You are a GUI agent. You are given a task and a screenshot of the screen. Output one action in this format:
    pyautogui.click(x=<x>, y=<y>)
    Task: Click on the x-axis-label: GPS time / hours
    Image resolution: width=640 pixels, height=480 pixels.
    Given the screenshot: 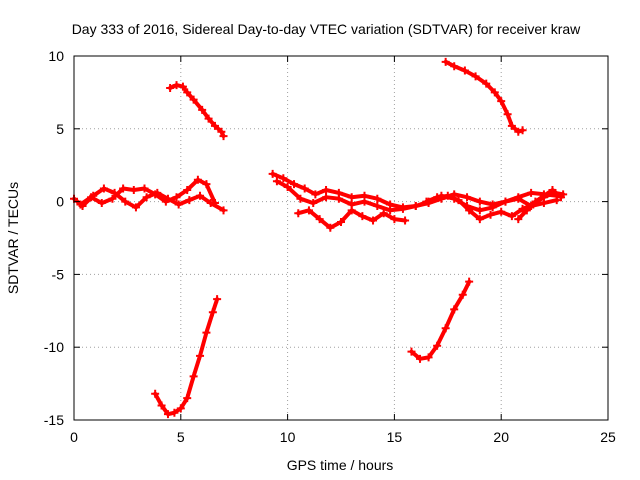 What is the action you would take?
    pyautogui.click(x=340, y=465)
    